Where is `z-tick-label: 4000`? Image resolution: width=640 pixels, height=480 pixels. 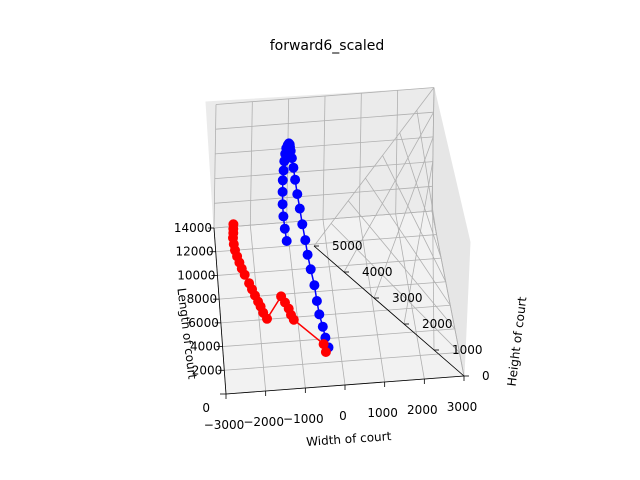
z-tick-label: 4000 is located at coordinates (377, 272).